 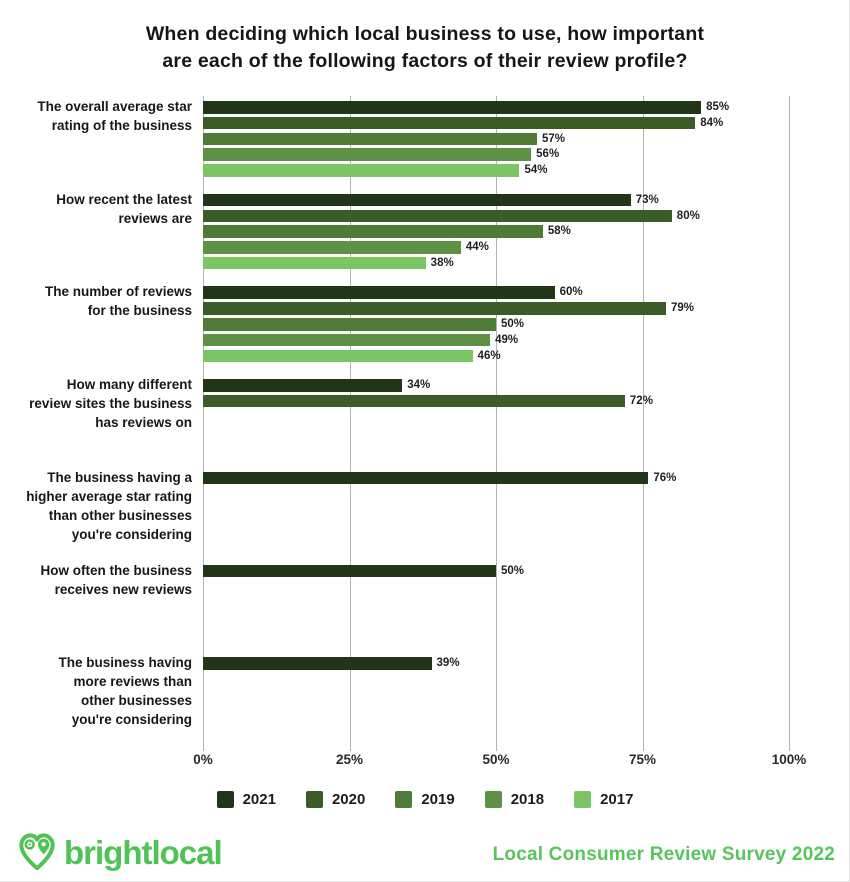 I want to click on bar-value-label: 44%, so click(x=477, y=247).